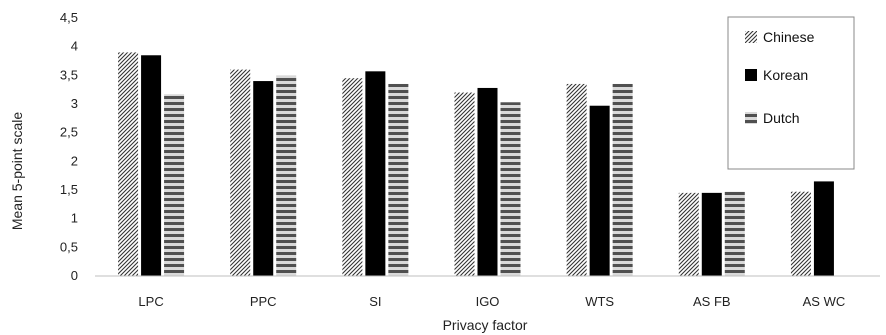  What do you see at coordinates (712, 301) in the screenshot?
I see `x-tick-label: AS FB` at bounding box center [712, 301].